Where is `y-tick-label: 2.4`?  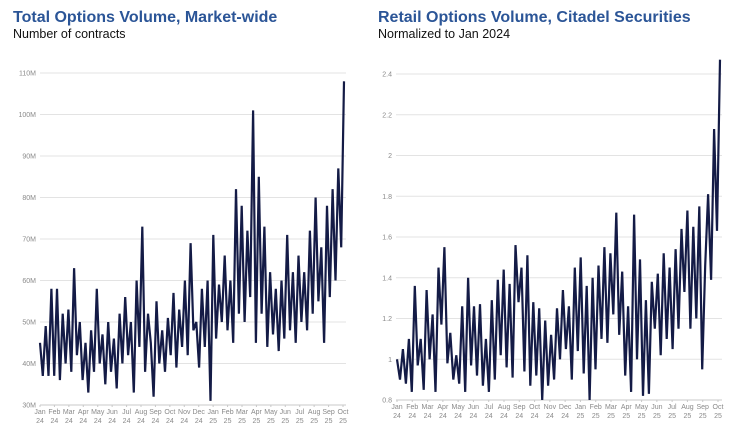
y-tick-label: 2.4 is located at coordinates (387, 75).